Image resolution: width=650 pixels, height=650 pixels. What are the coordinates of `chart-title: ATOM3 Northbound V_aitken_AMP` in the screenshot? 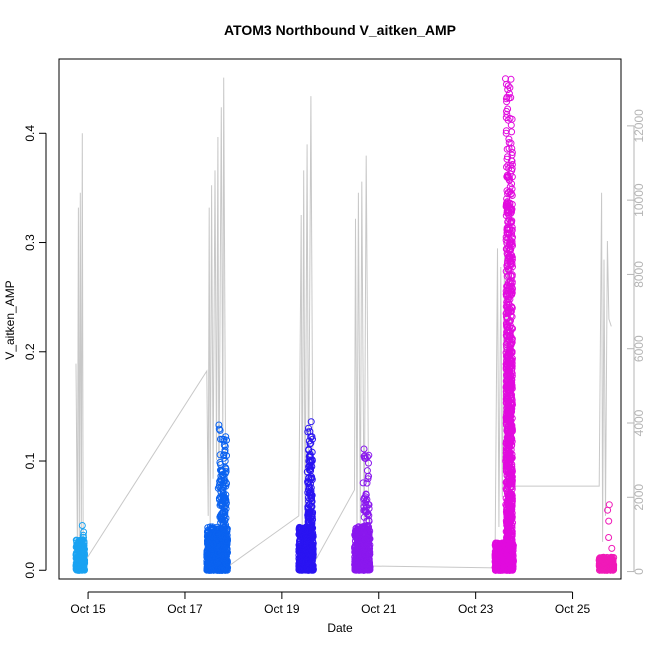 It's located at (340, 30).